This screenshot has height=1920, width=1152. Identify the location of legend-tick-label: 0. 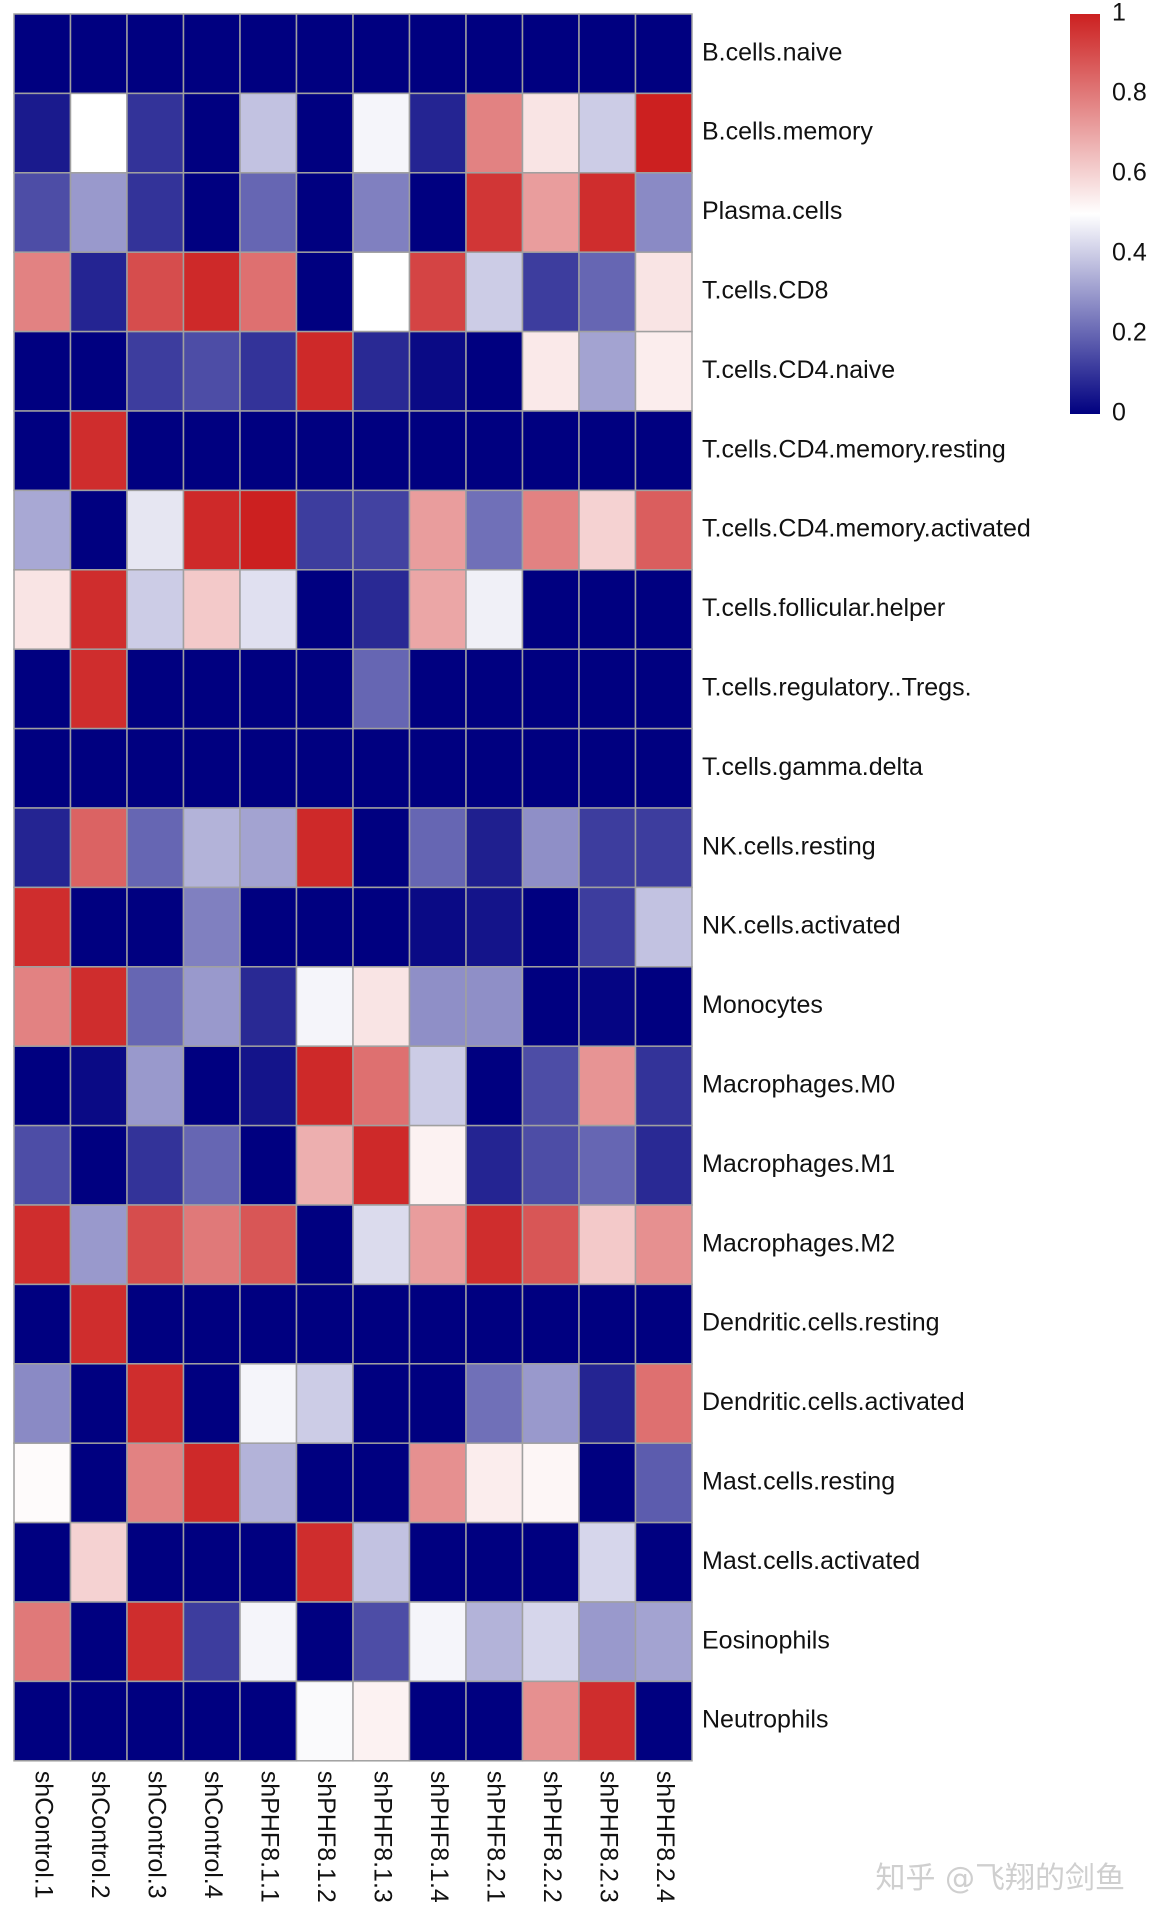
(1119, 413).